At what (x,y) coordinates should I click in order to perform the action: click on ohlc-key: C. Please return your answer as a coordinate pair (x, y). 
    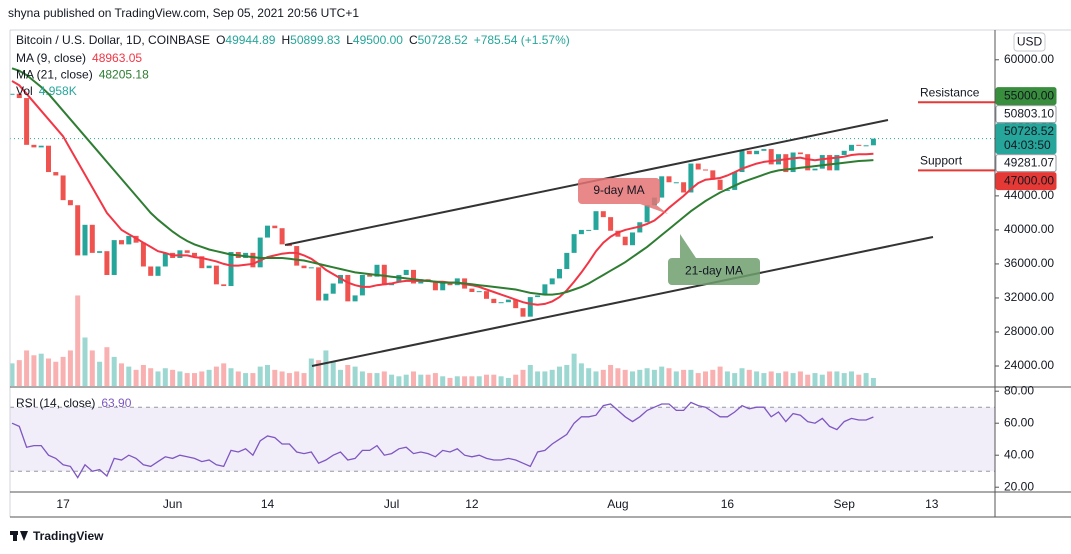
    Looking at the image, I should click on (413, 40).